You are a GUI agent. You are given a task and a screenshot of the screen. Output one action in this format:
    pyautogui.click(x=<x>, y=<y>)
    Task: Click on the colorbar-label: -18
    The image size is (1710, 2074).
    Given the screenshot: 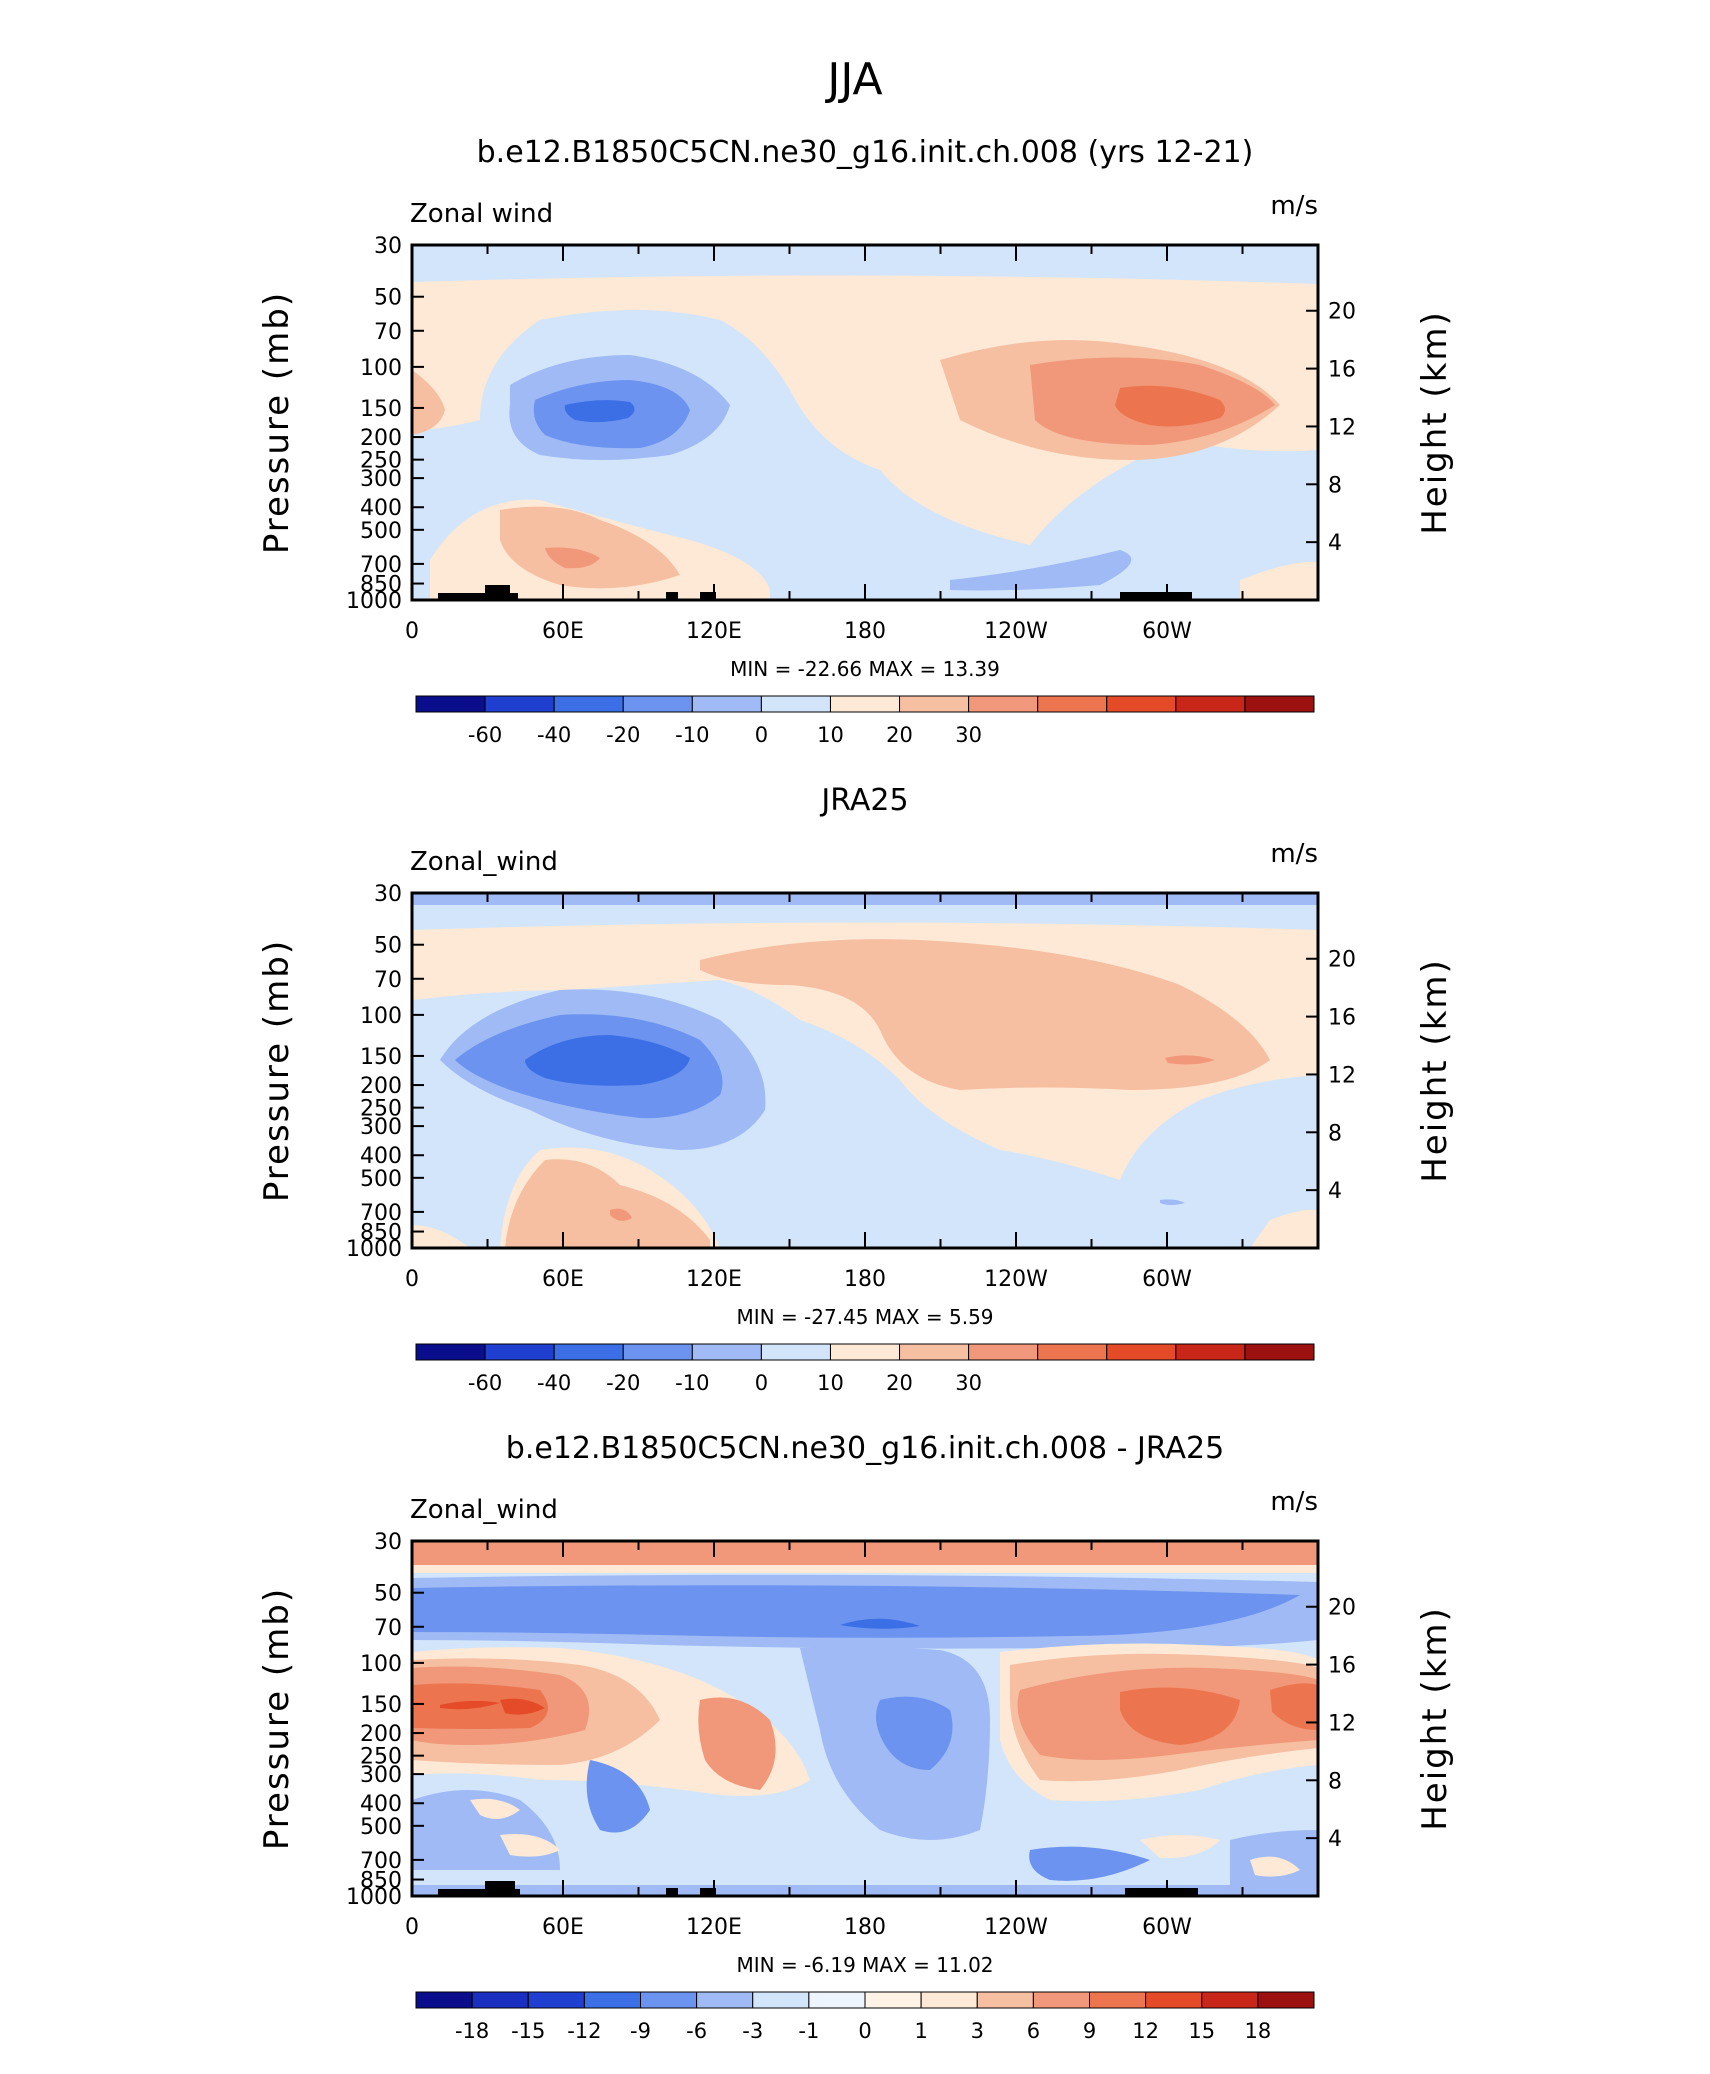 What is the action you would take?
    pyautogui.click(x=472, y=2031)
    